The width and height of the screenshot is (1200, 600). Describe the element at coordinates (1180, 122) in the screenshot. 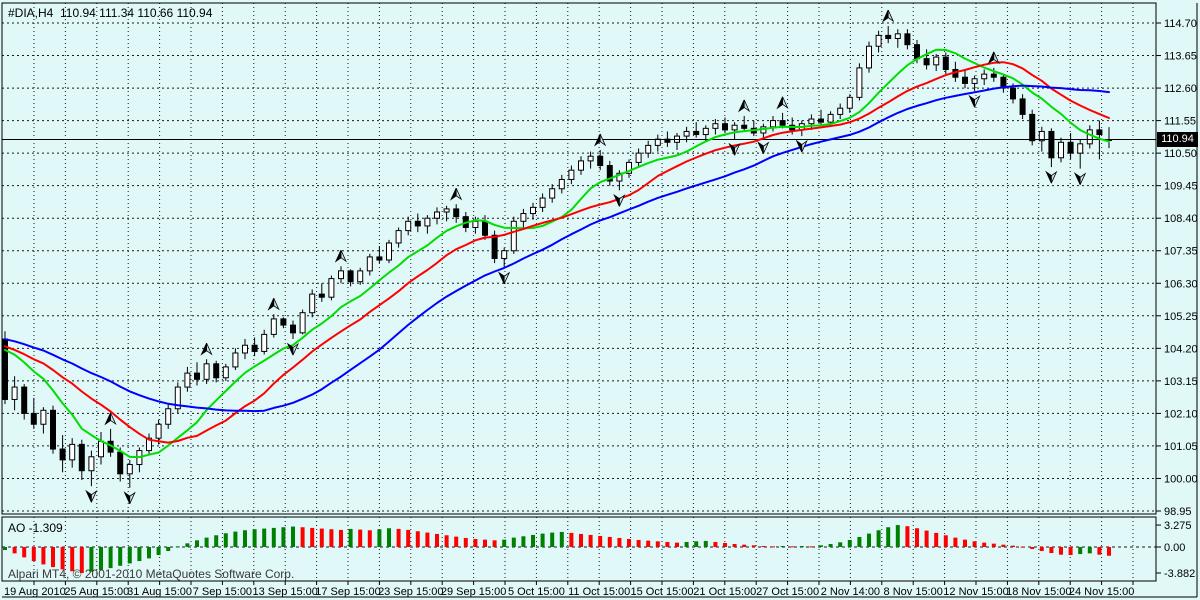

I see `price-axis-label: 111.55` at that location.